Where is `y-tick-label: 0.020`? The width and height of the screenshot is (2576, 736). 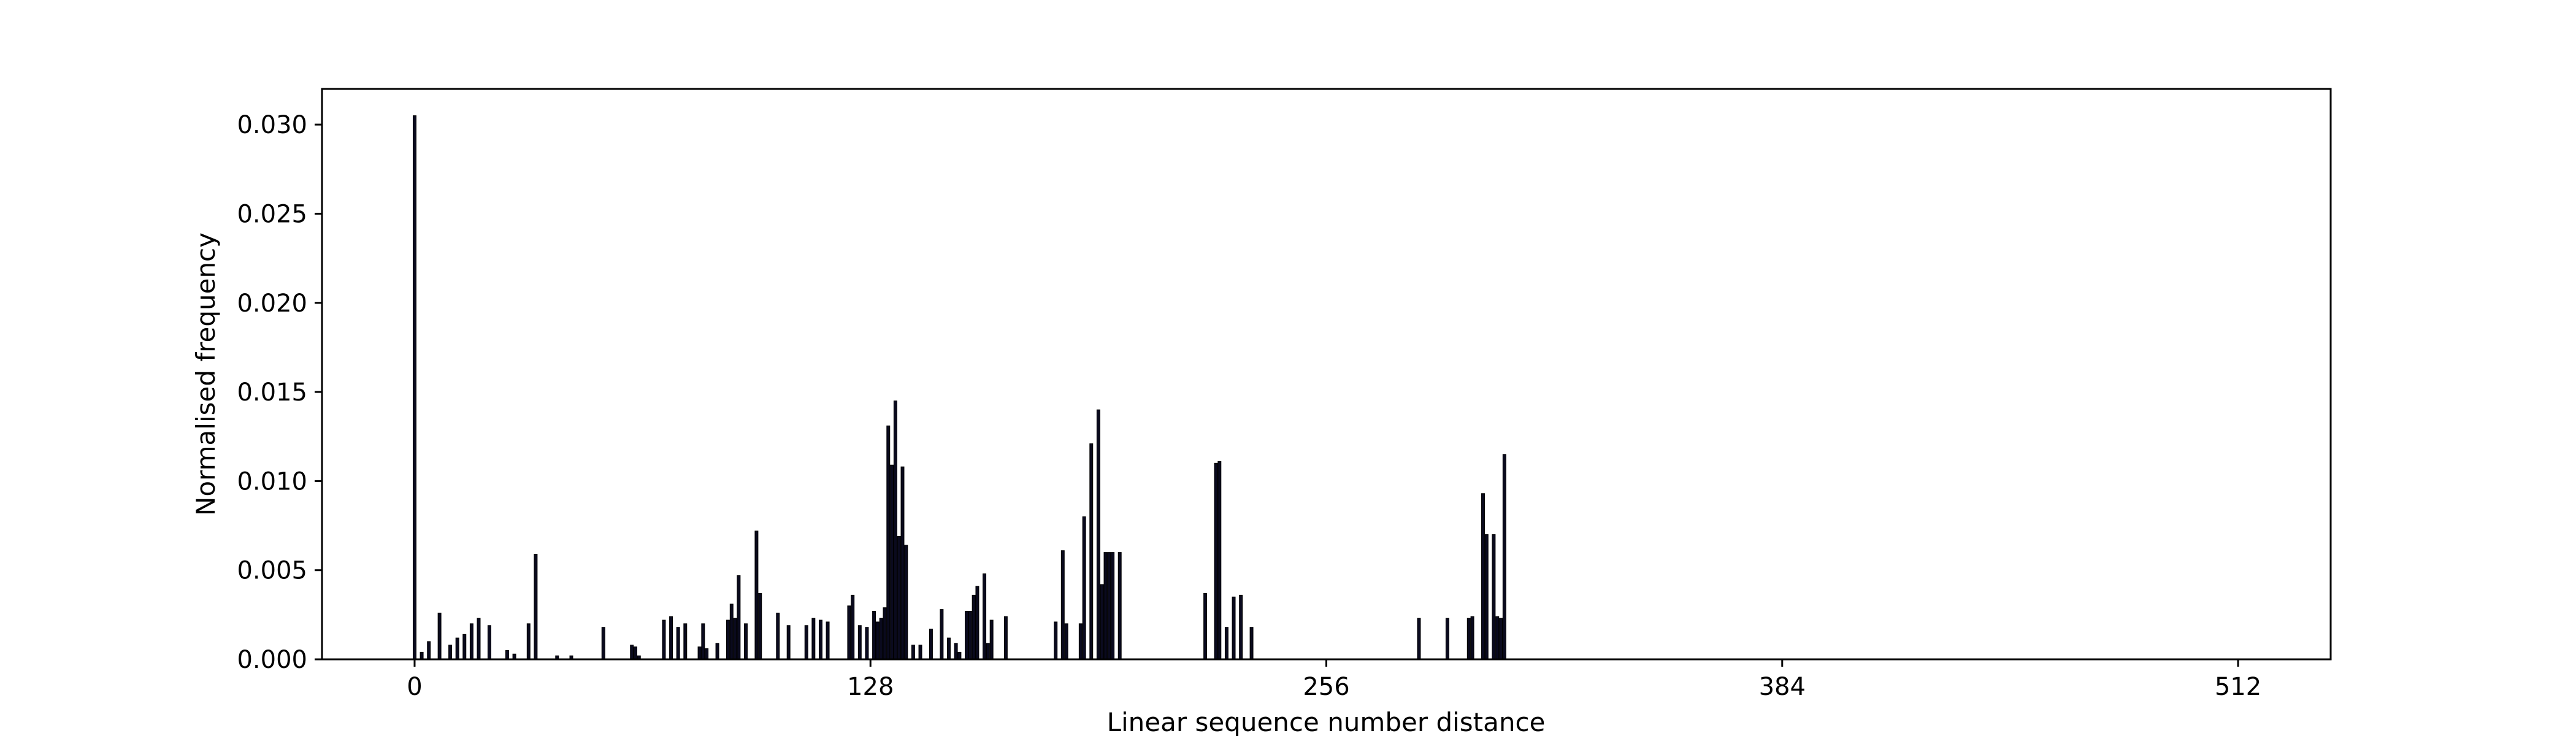 y-tick-label: 0.020 is located at coordinates (272, 303).